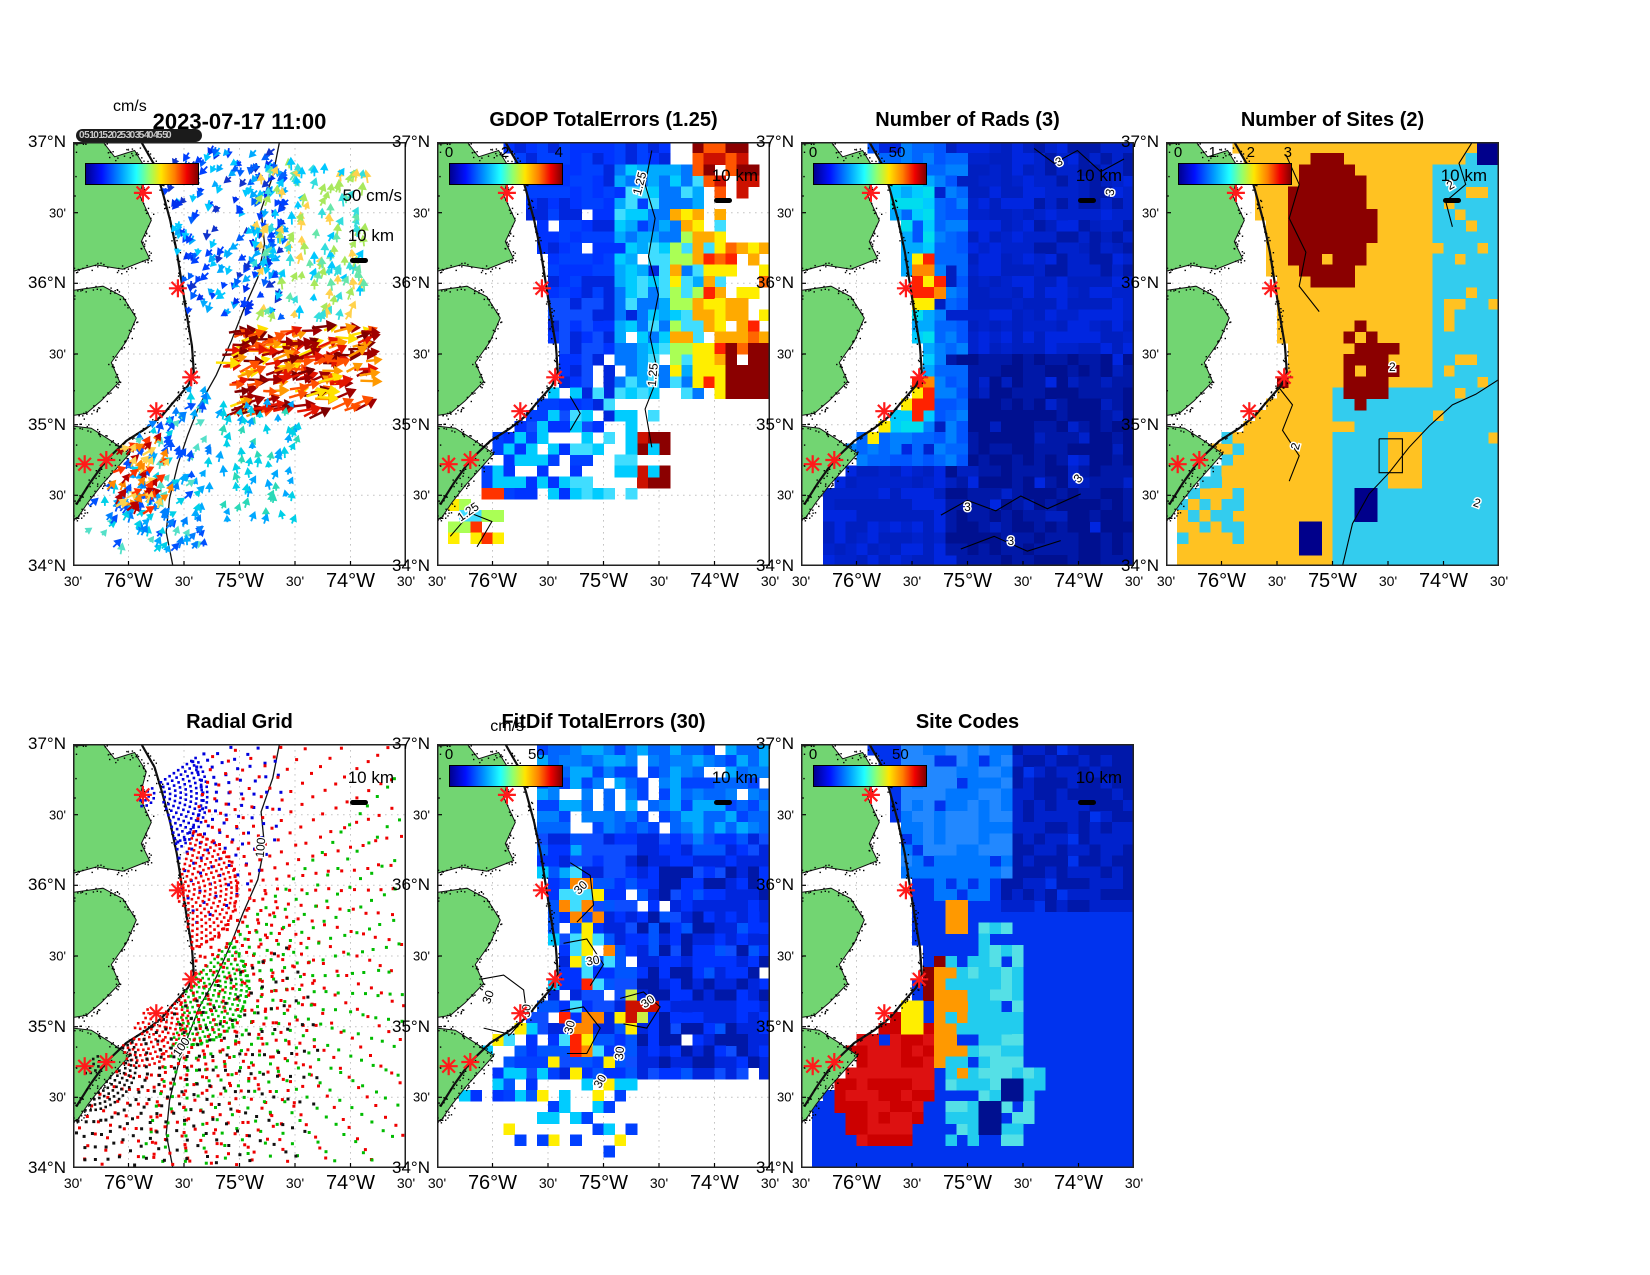 The width and height of the screenshot is (1650, 1275). I want to click on colorbar-ticks: 0 2 4, so click(504, 152).